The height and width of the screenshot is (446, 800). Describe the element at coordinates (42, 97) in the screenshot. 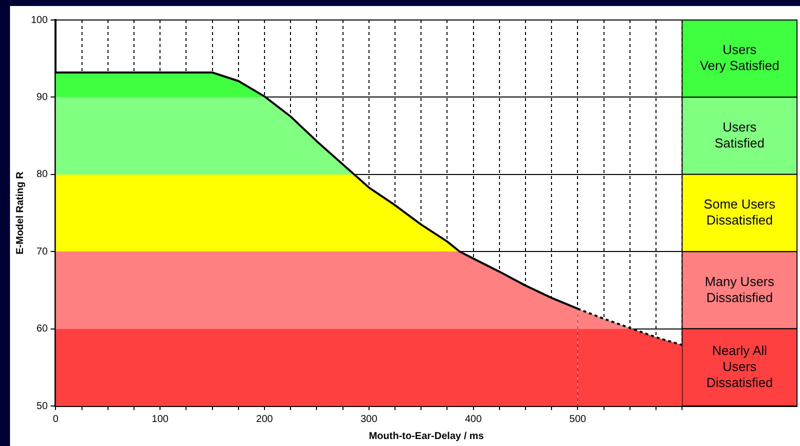

I see `y-tick-label: 90` at that location.